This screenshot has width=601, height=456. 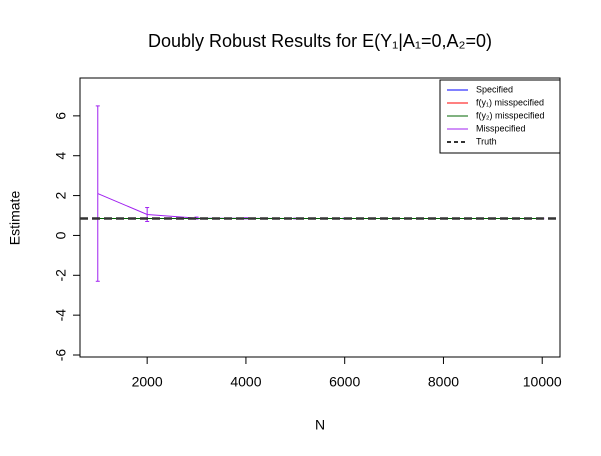 What do you see at coordinates (501, 128) in the screenshot?
I see `legend-label: Misspecified` at bounding box center [501, 128].